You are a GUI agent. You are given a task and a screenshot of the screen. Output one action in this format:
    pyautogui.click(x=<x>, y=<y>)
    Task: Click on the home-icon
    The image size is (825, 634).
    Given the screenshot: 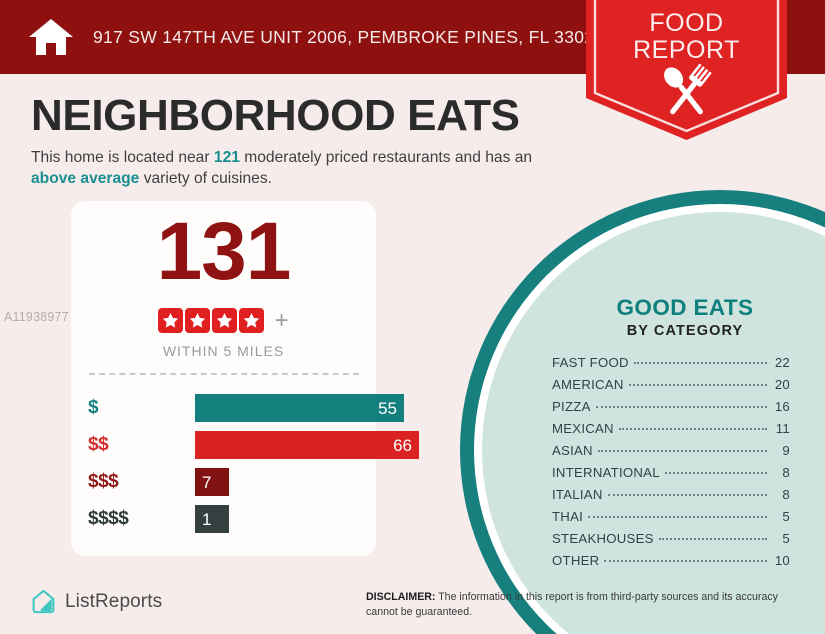 What is the action you would take?
    pyautogui.click(x=51, y=37)
    